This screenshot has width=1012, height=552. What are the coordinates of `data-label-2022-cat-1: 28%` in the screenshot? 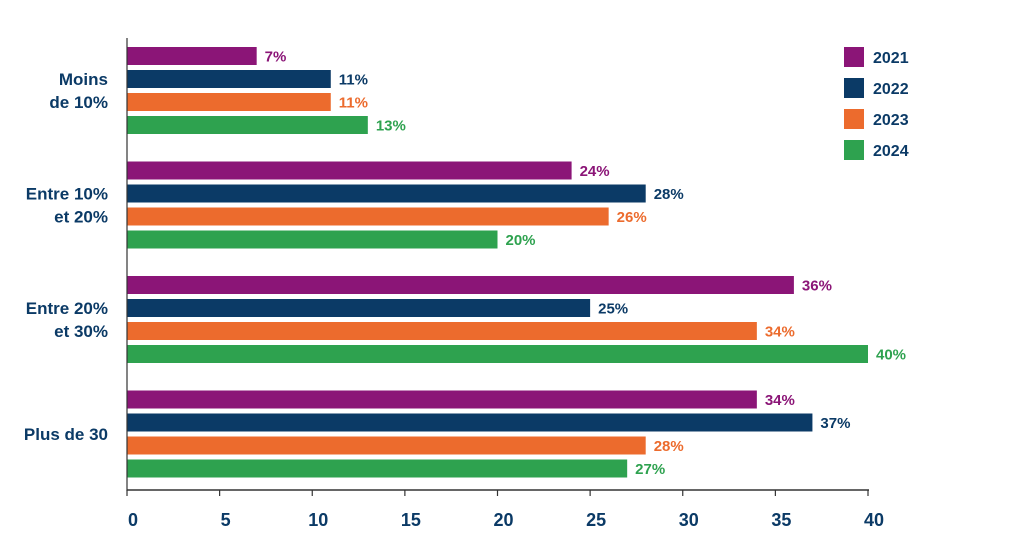 It's located at (669, 194).